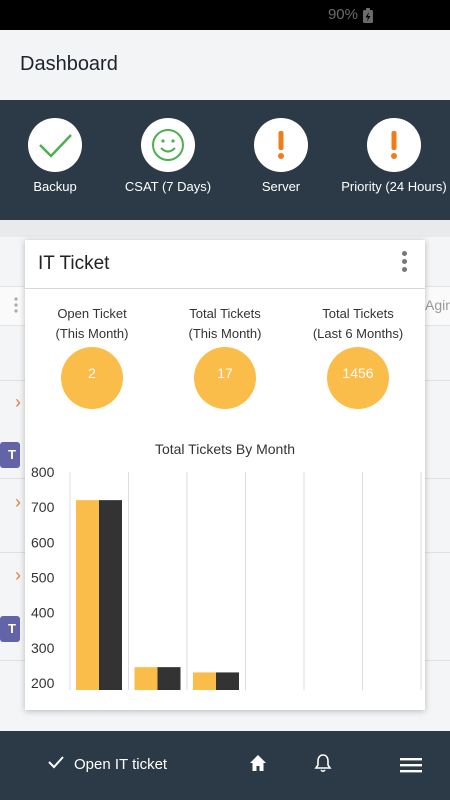 The height and width of the screenshot is (800, 450). I want to click on card-title: IT Ticket, so click(74, 263).